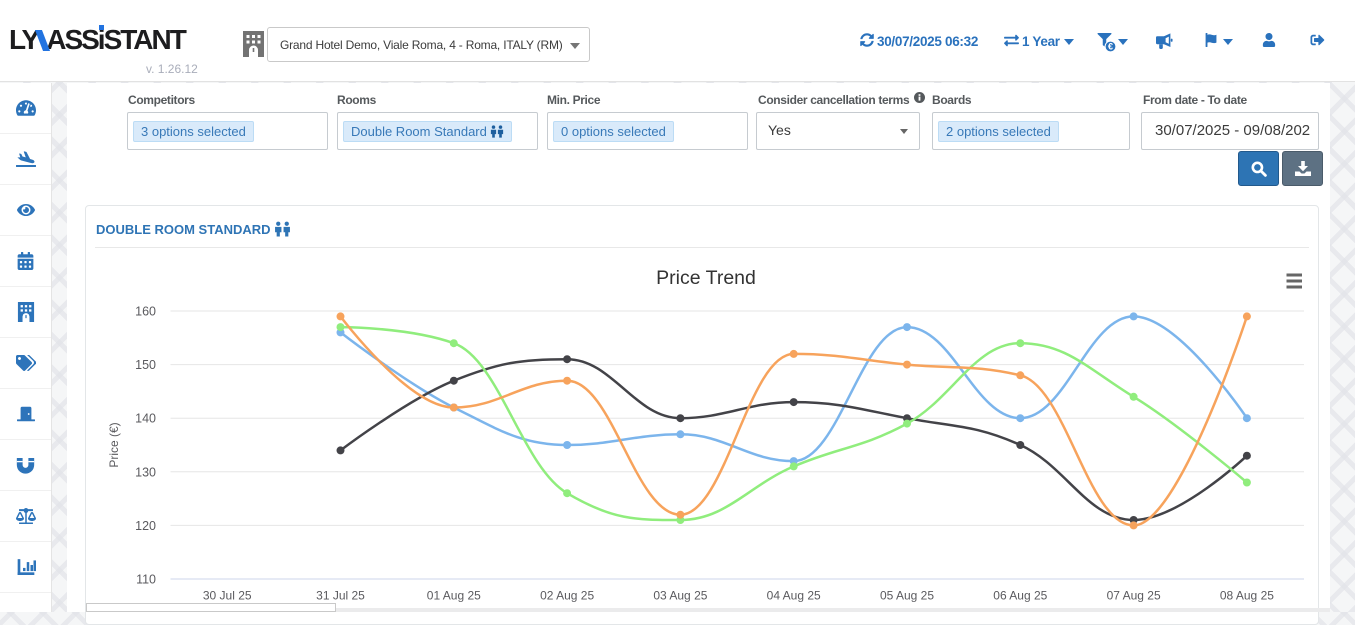  I want to click on svg-text: 150, so click(145, 365).